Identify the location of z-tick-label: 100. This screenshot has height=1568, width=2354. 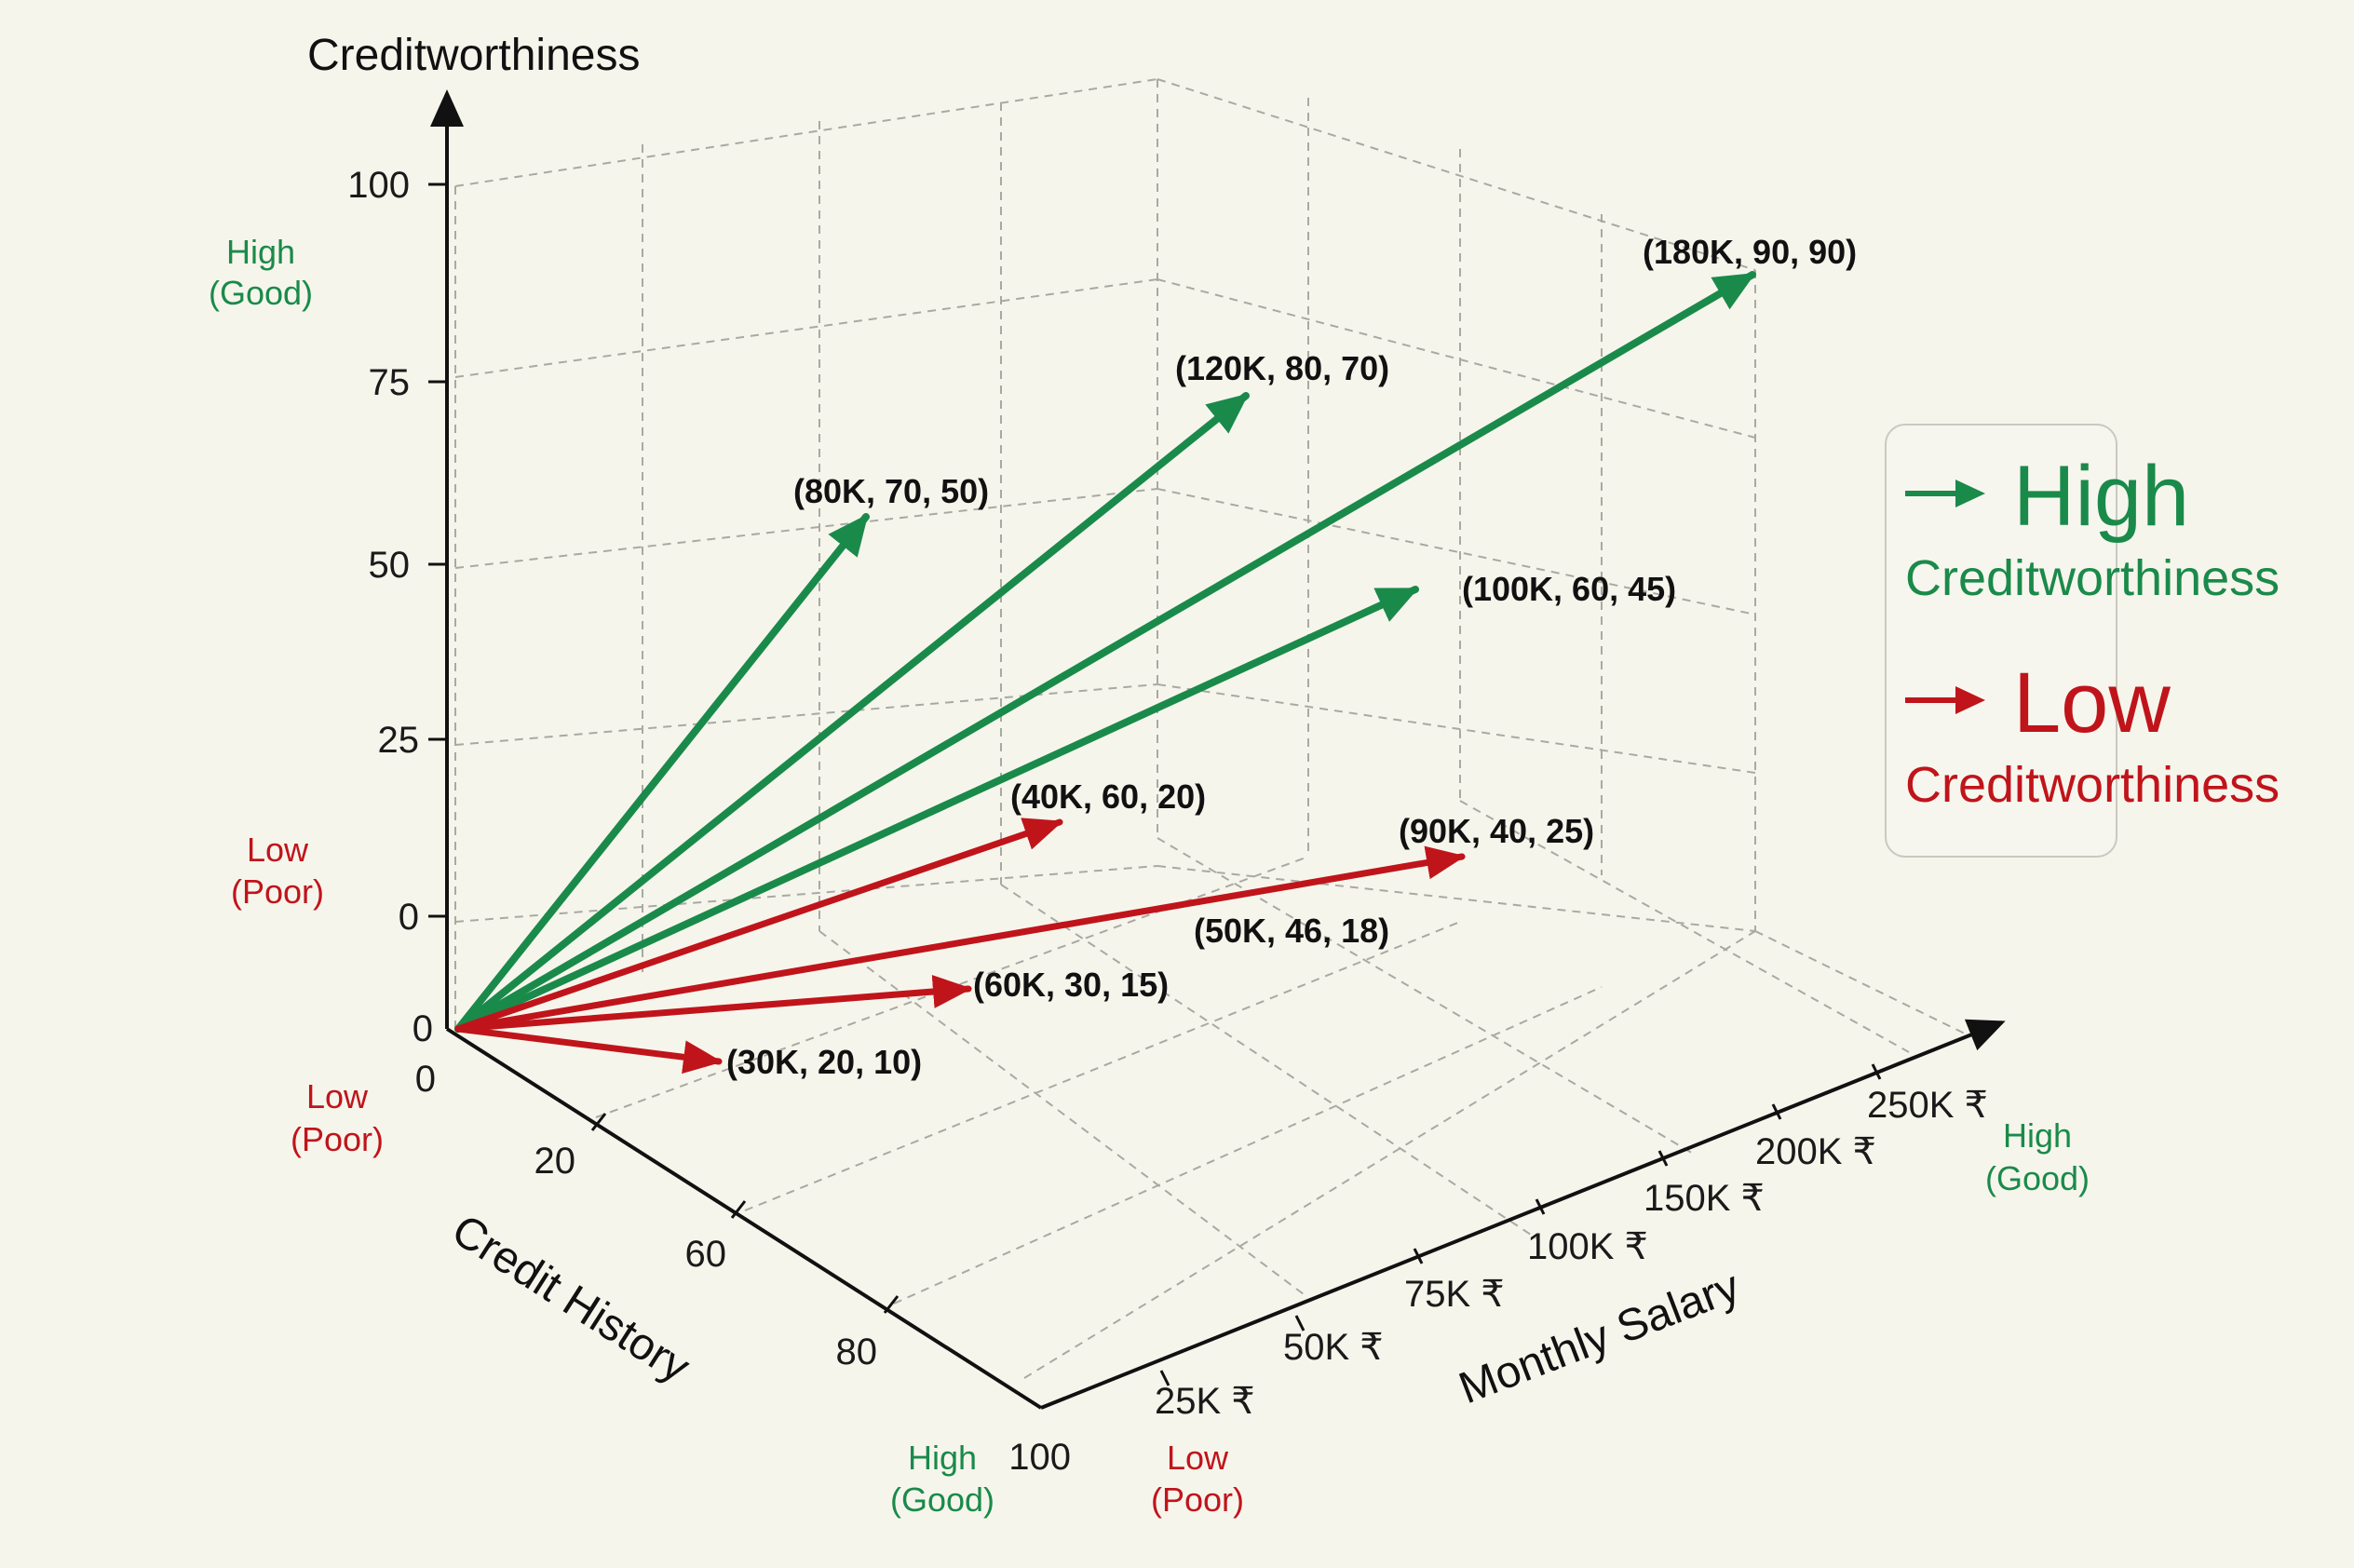
(378, 186).